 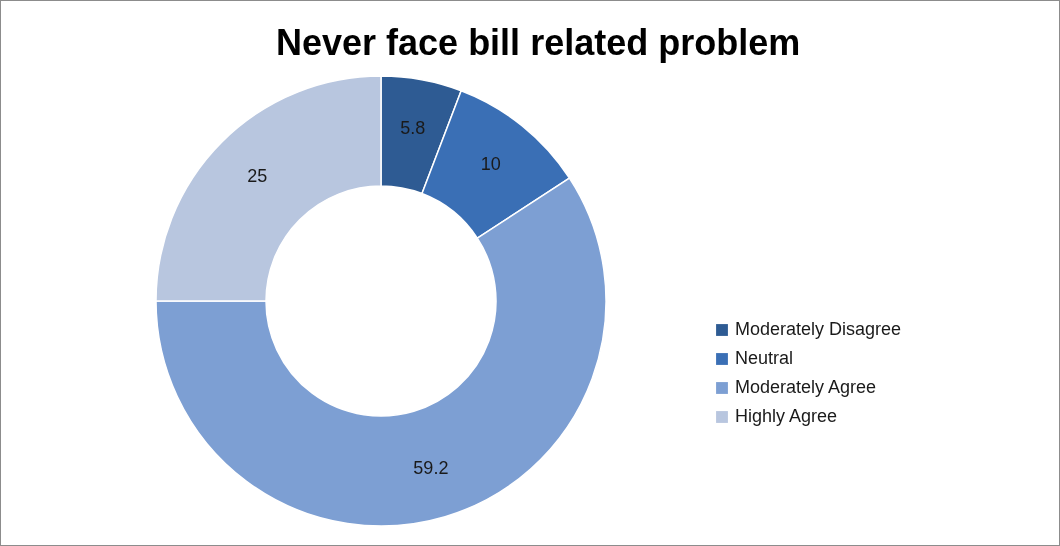 What do you see at coordinates (806, 387) in the screenshot?
I see `legend-label: Moderately Agree` at bounding box center [806, 387].